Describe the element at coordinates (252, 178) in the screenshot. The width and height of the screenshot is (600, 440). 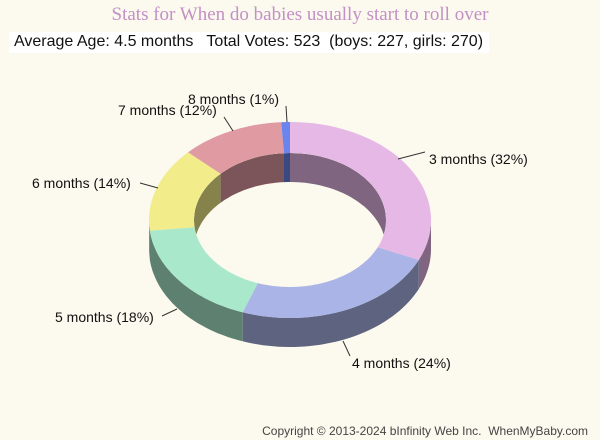
I see `inner-wall-7-months` at that location.